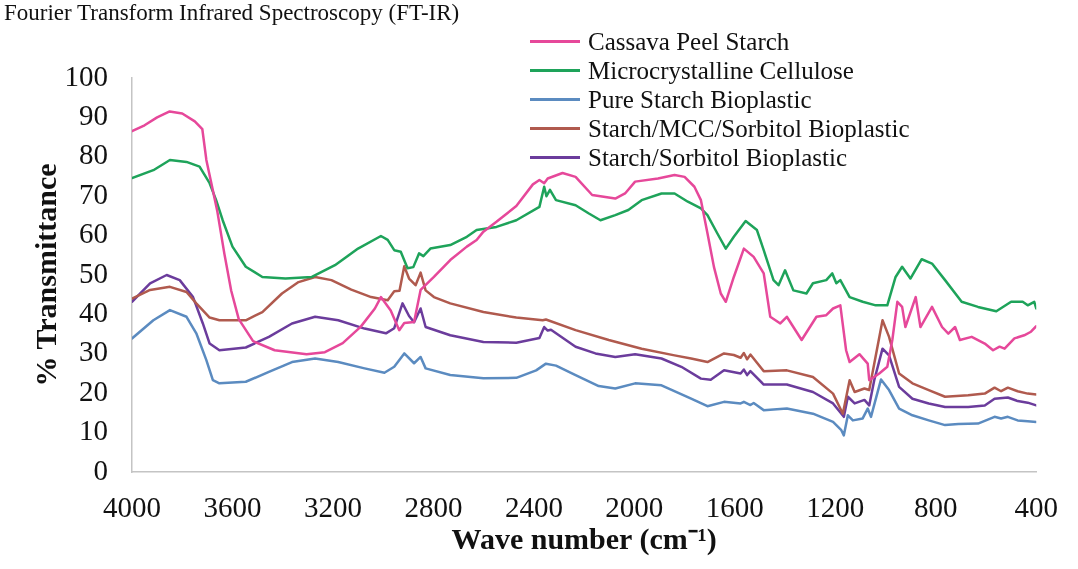 This screenshot has width=1078, height=569. I want to click on x-tick-label: 2800, so click(433, 507).